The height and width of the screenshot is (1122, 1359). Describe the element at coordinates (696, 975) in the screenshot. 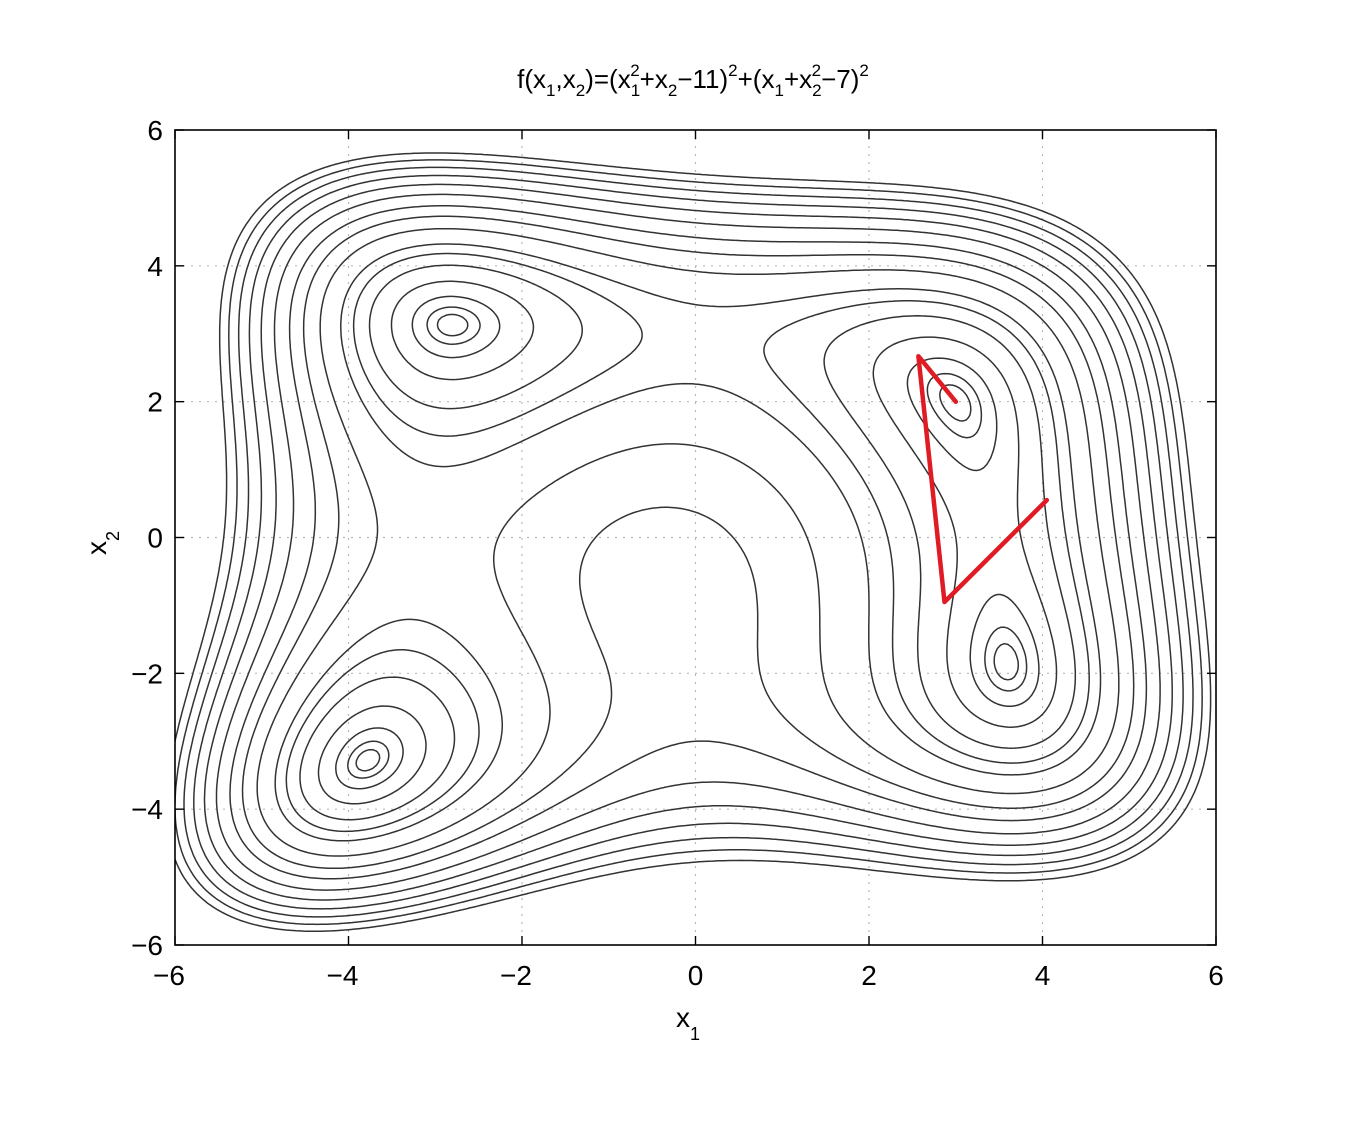

I see `x-tick-label: 0` at that location.